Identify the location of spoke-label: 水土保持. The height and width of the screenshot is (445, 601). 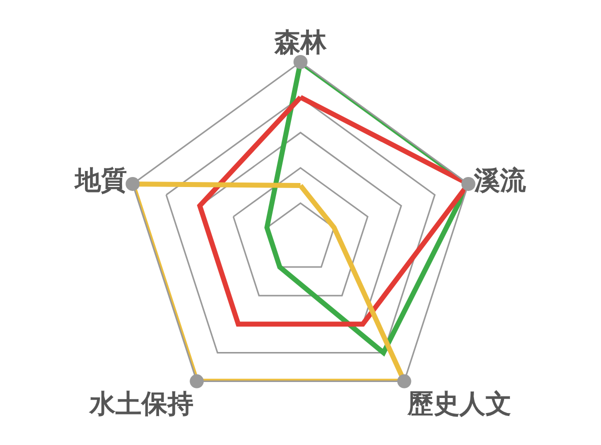
(141, 404).